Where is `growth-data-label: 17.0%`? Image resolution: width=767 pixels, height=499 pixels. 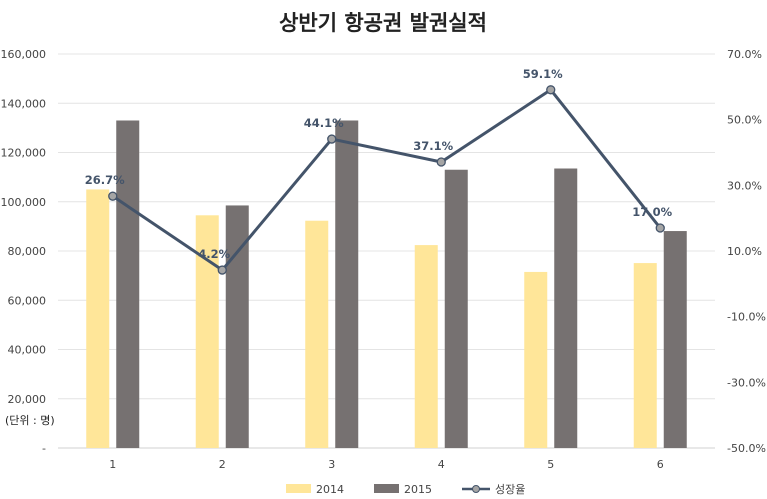
growth-data-label: 17.0% is located at coordinates (652, 212).